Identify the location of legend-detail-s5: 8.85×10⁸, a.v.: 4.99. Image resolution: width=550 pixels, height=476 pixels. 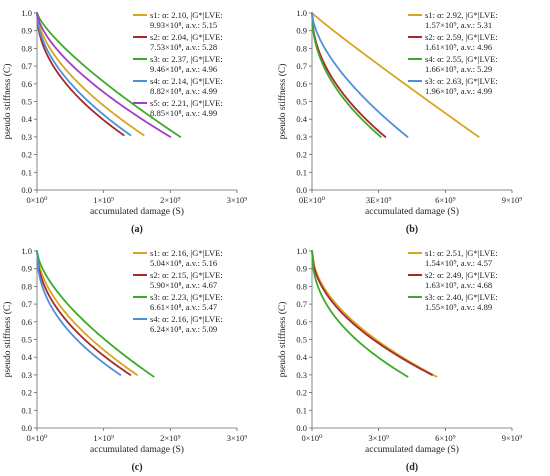
(183, 113).